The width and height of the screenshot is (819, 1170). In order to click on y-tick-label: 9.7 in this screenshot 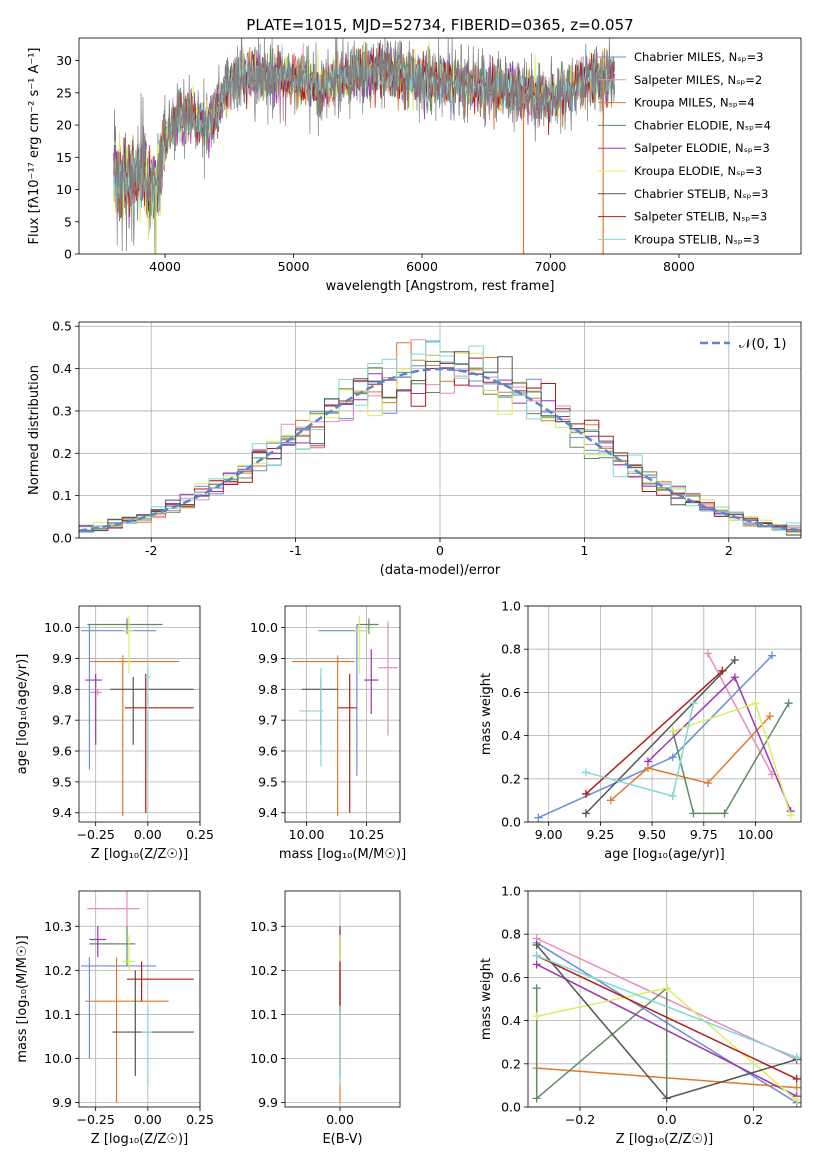, I will do `click(268, 720)`.